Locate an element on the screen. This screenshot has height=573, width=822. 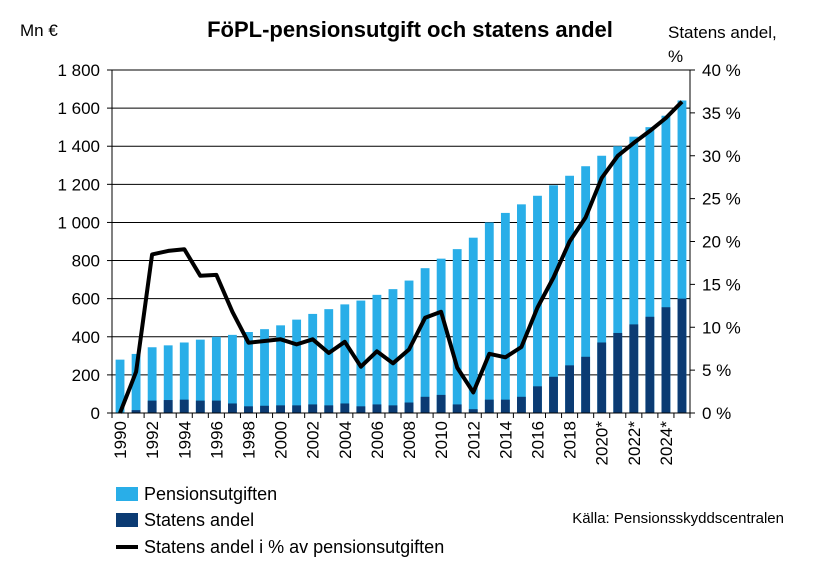
x-tick-label: 2014 is located at coordinates (505, 440).